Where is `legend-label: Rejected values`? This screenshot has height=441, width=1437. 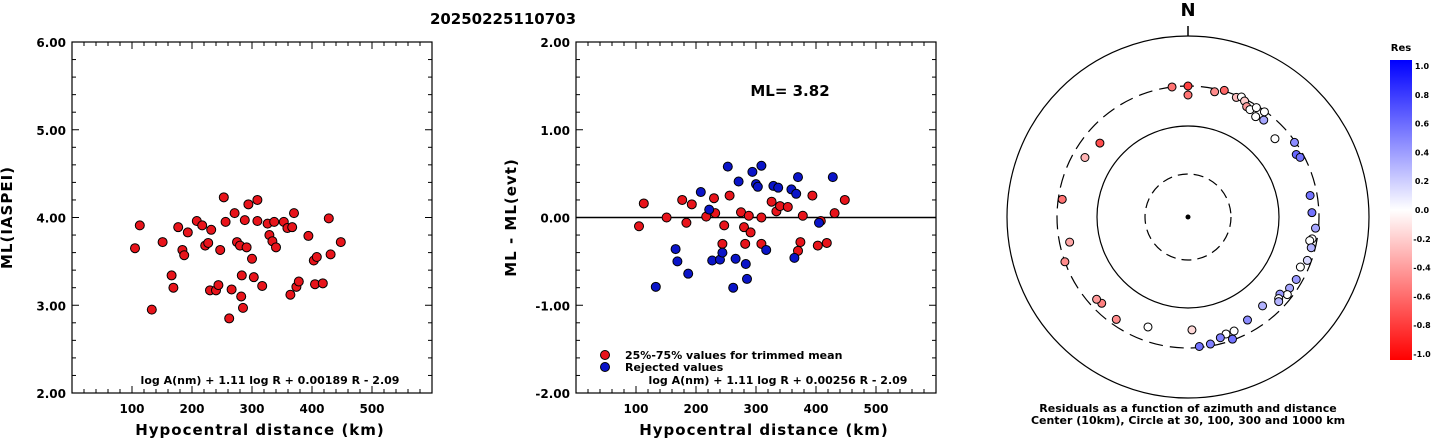
legend-label: Rejected values is located at coordinates (674, 367).